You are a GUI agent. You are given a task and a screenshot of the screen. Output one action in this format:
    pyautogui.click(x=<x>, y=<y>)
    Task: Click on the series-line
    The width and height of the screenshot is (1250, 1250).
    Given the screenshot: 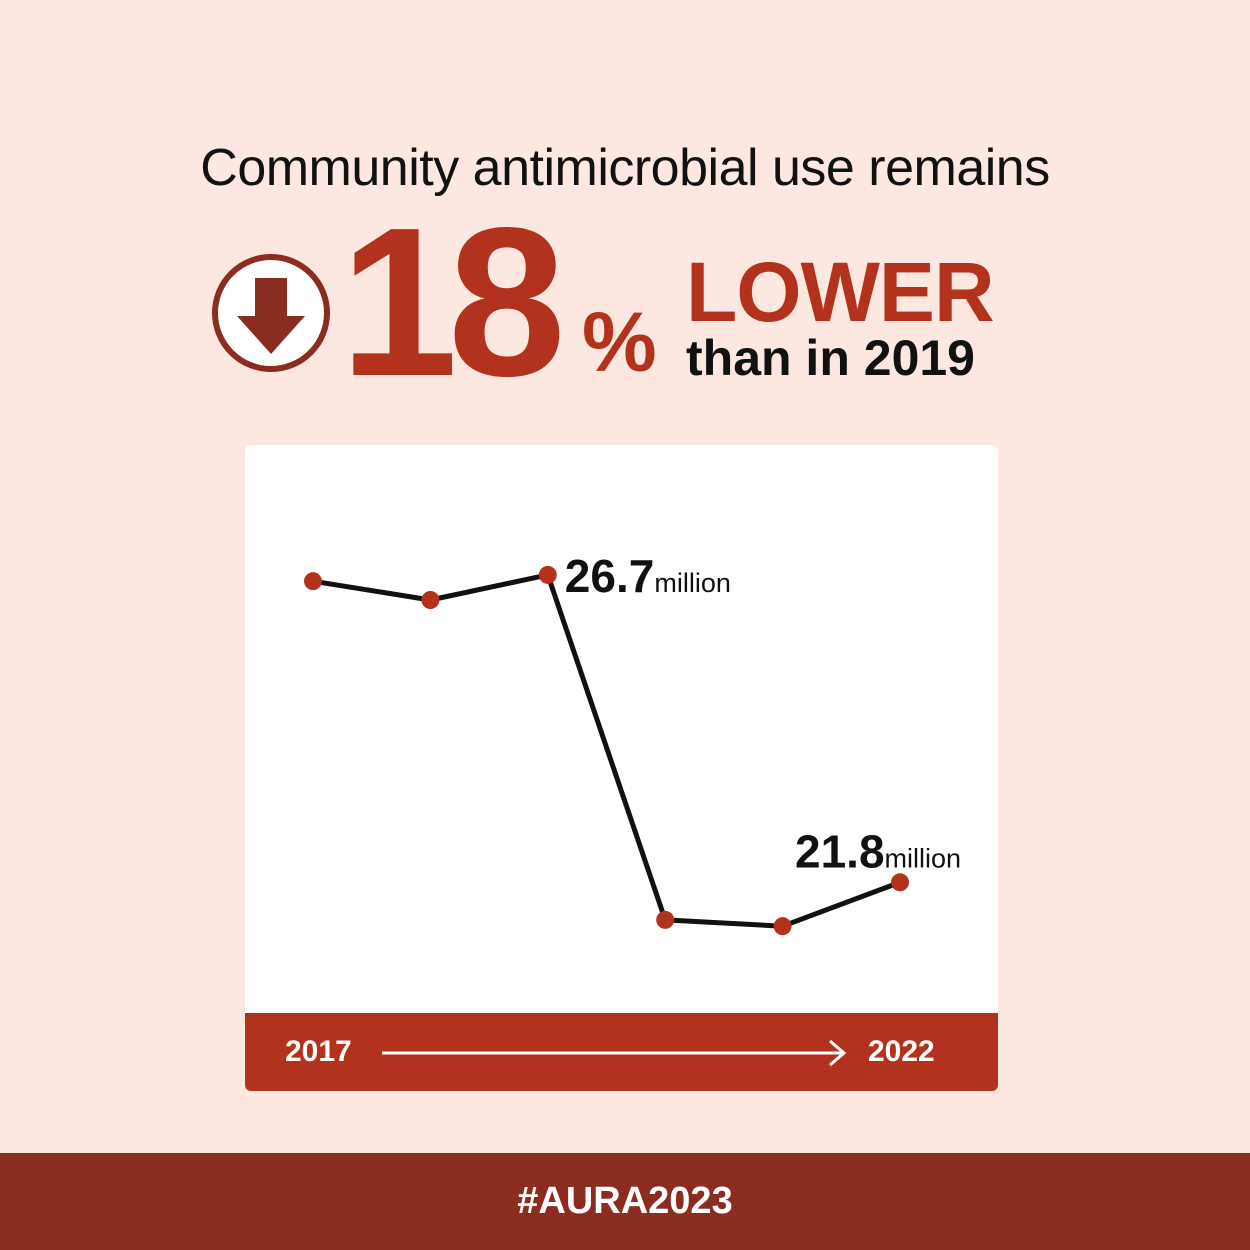 What is the action you would take?
    pyautogui.click(x=606, y=750)
    